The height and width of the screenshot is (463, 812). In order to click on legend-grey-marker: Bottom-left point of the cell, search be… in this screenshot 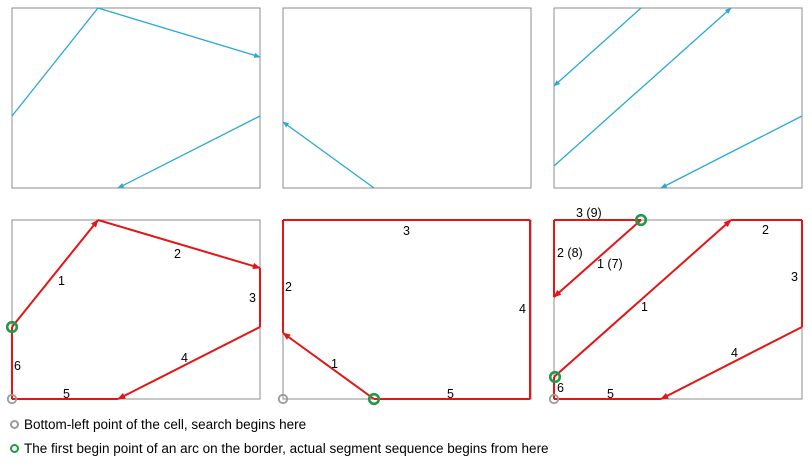, I will do `click(158, 424)`.